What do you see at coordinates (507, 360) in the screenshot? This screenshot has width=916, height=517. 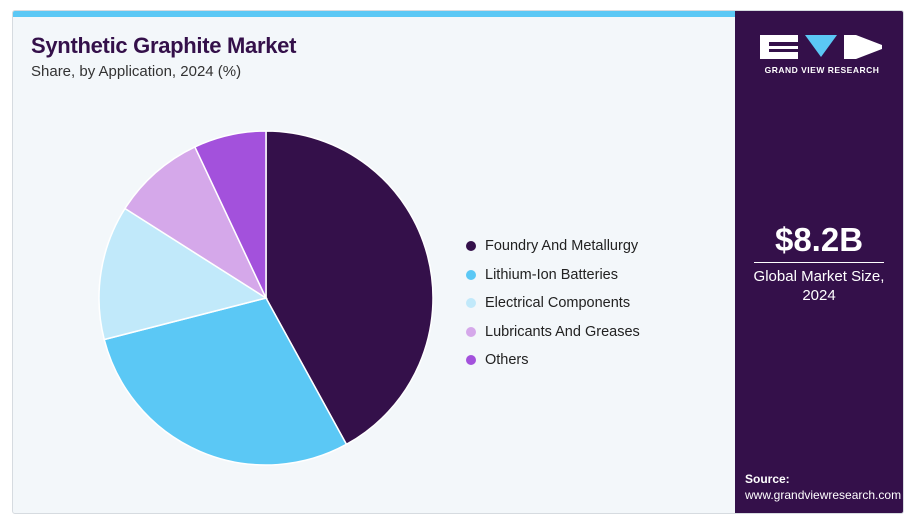 I see `legend-label: Others` at bounding box center [507, 360].